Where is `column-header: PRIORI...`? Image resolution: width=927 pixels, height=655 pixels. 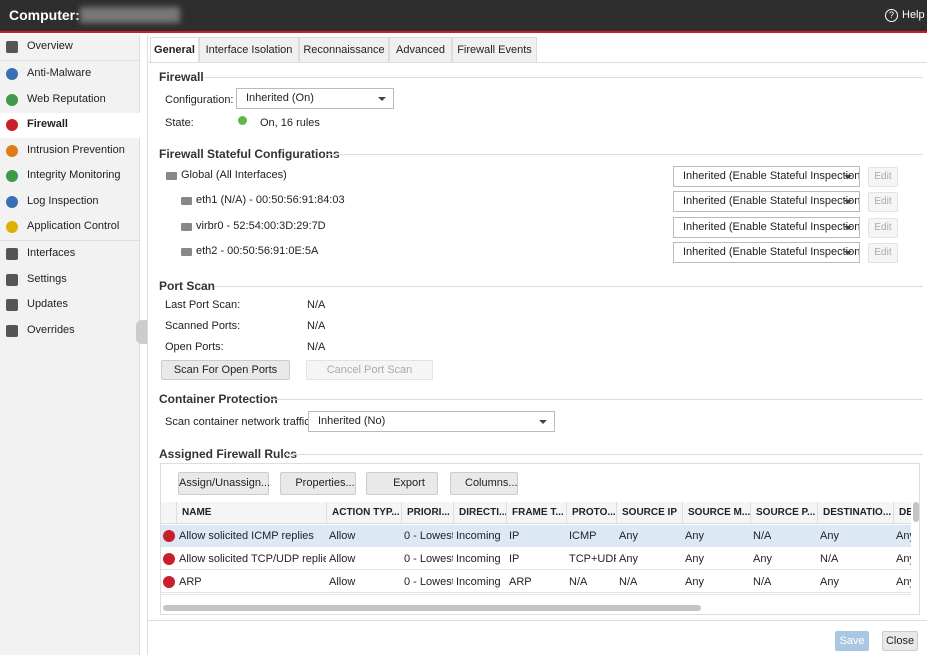 column-header: PRIORI... is located at coordinates (427, 513).